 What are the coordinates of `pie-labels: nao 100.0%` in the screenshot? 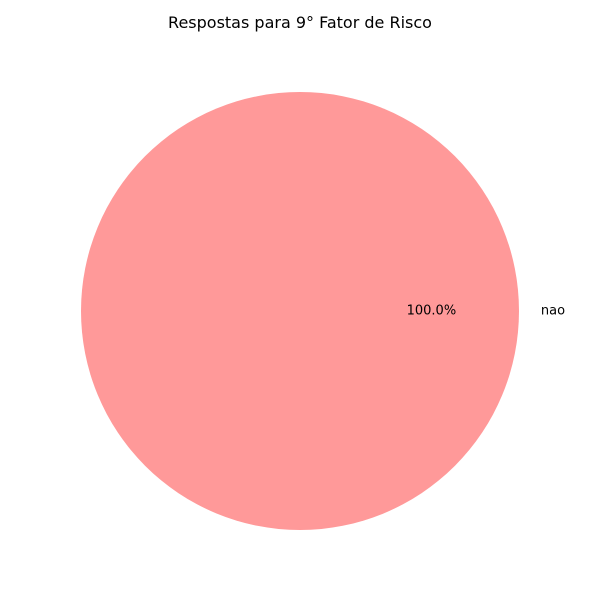 It's located at (486, 311).